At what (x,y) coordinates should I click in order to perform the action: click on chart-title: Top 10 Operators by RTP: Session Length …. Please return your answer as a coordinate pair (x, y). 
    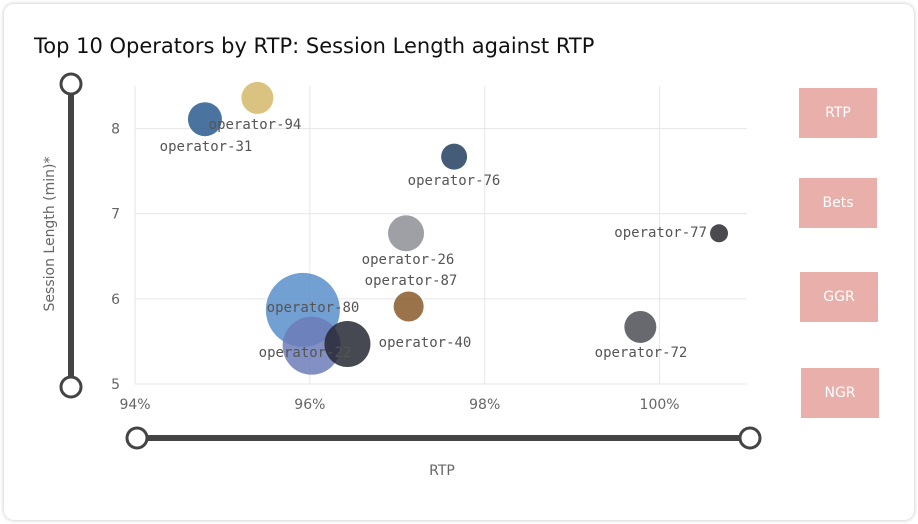
    Looking at the image, I should click on (314, 46).